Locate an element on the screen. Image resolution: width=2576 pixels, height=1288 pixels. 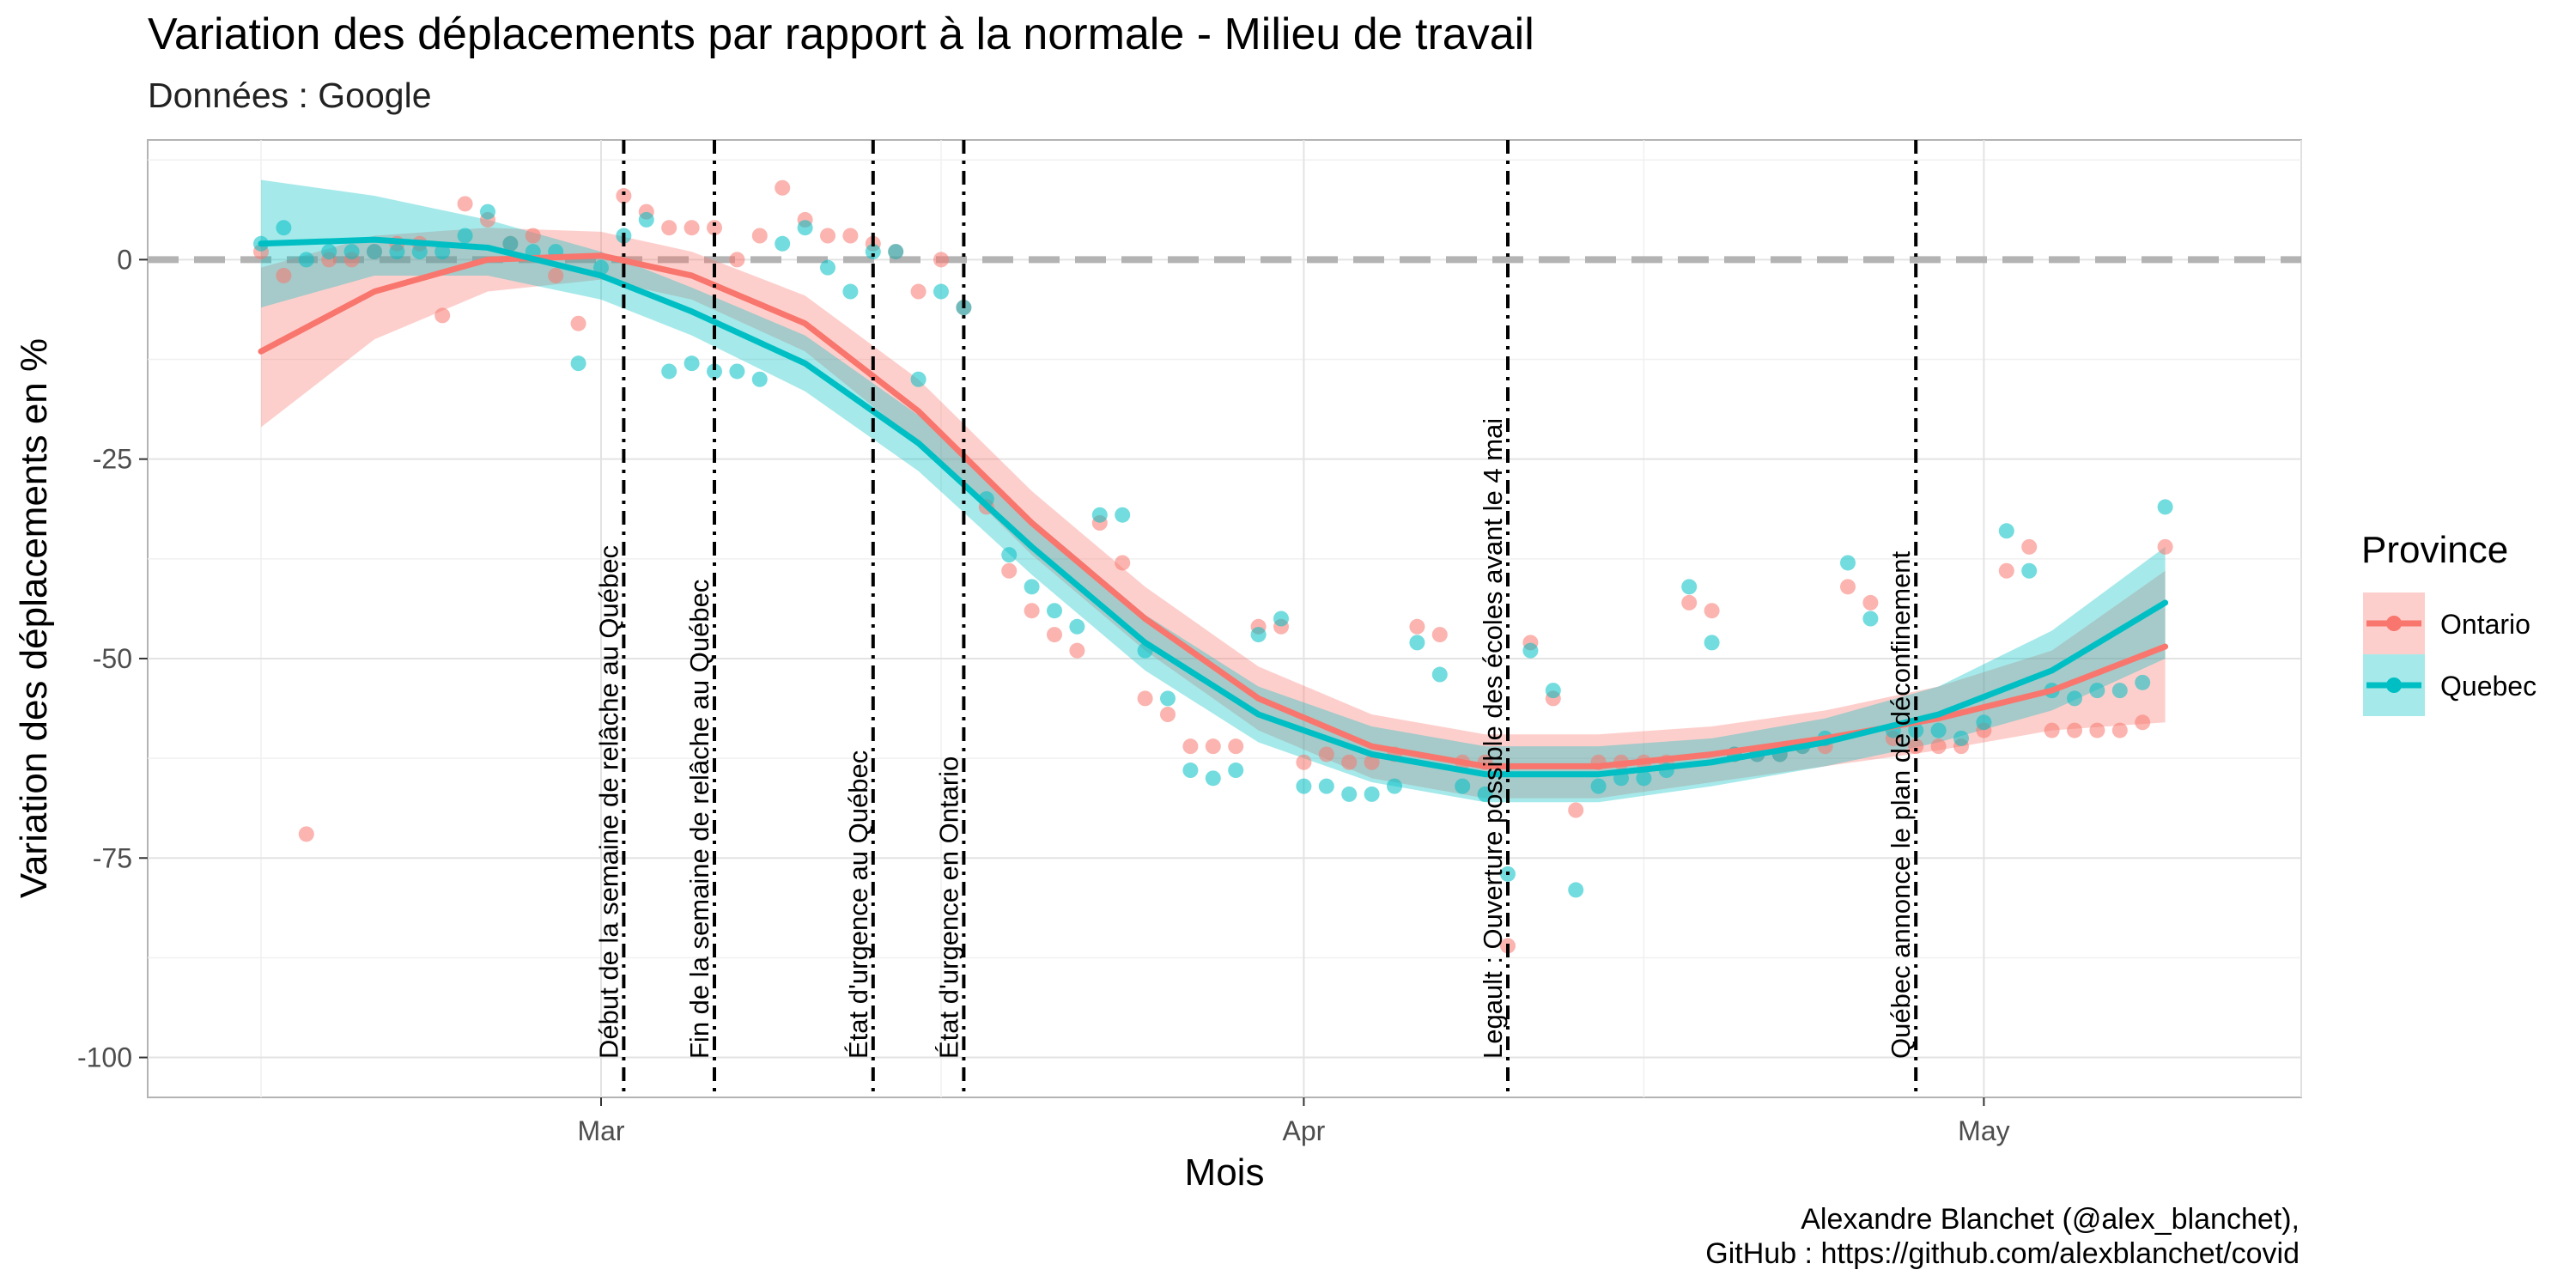
legend-label-quebec: Quebec is located at coordinates (2488, 686).